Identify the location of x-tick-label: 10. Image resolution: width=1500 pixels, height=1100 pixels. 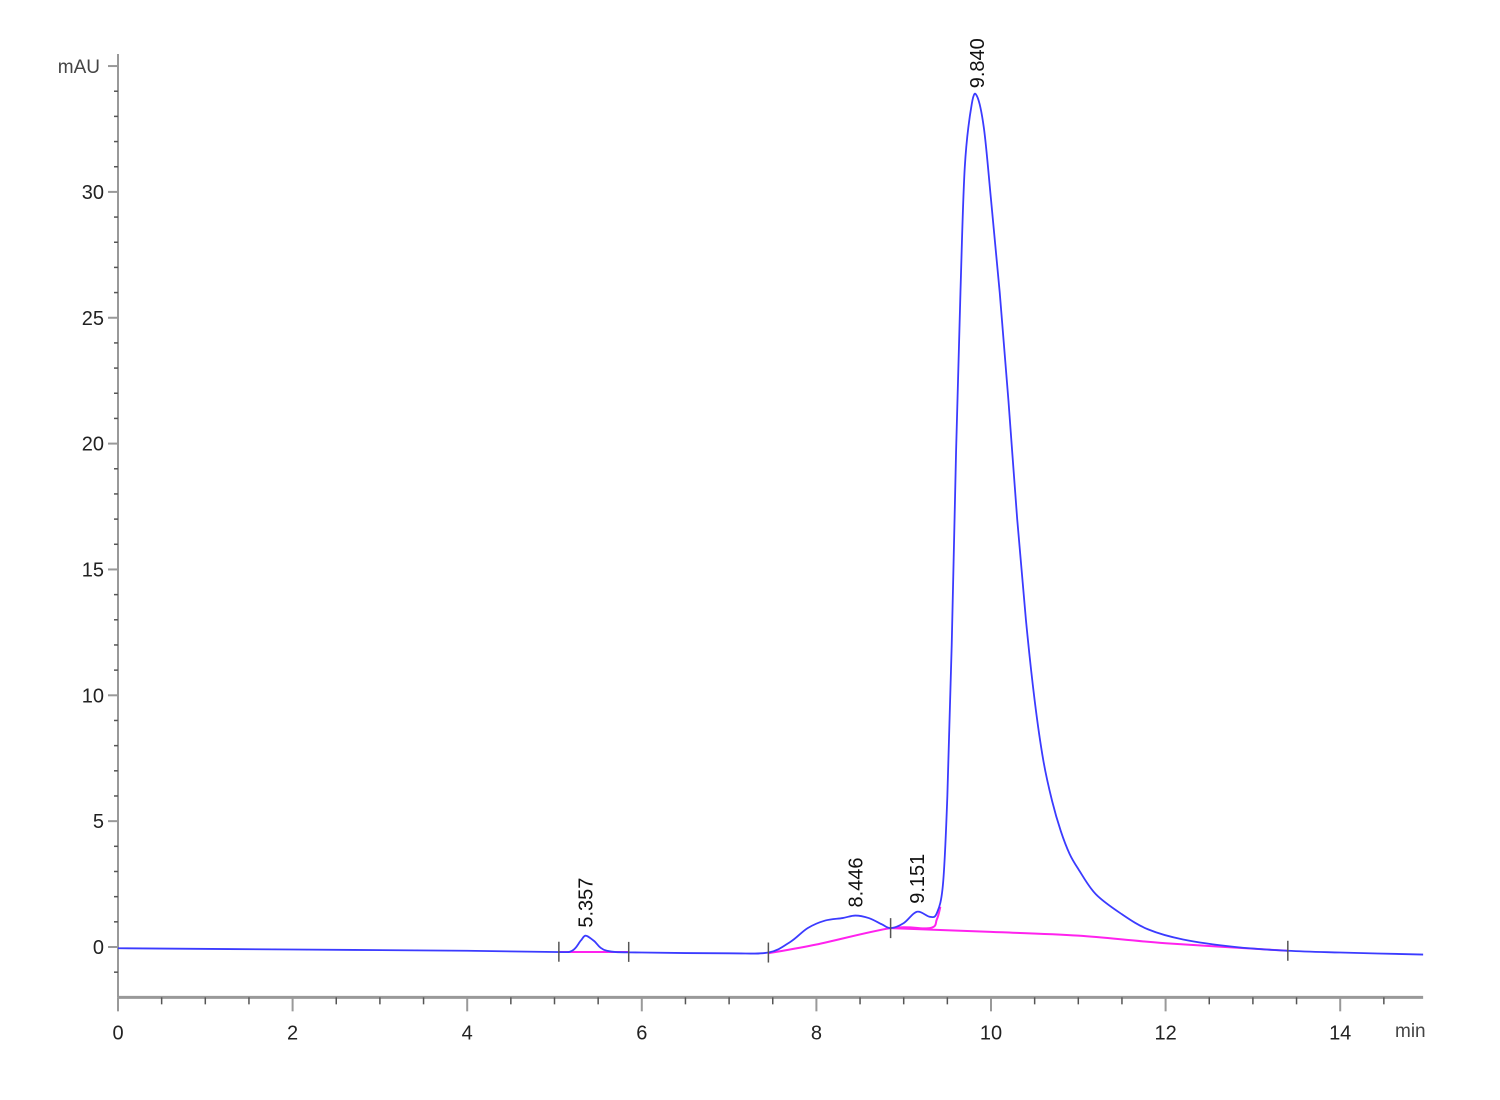
(991, 1033).